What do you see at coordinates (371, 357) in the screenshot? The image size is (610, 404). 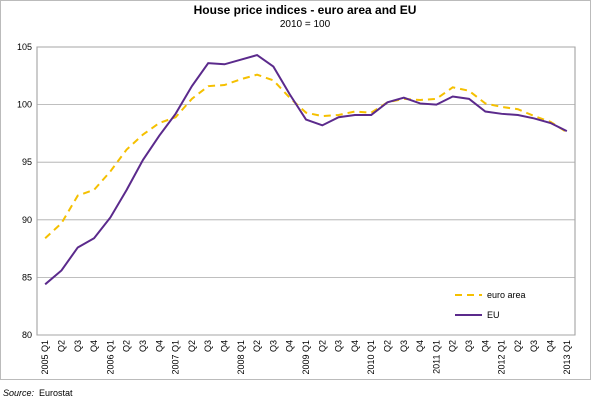 I see `x-tick-label: 2010 Q1` at bounding box center [371, 357].